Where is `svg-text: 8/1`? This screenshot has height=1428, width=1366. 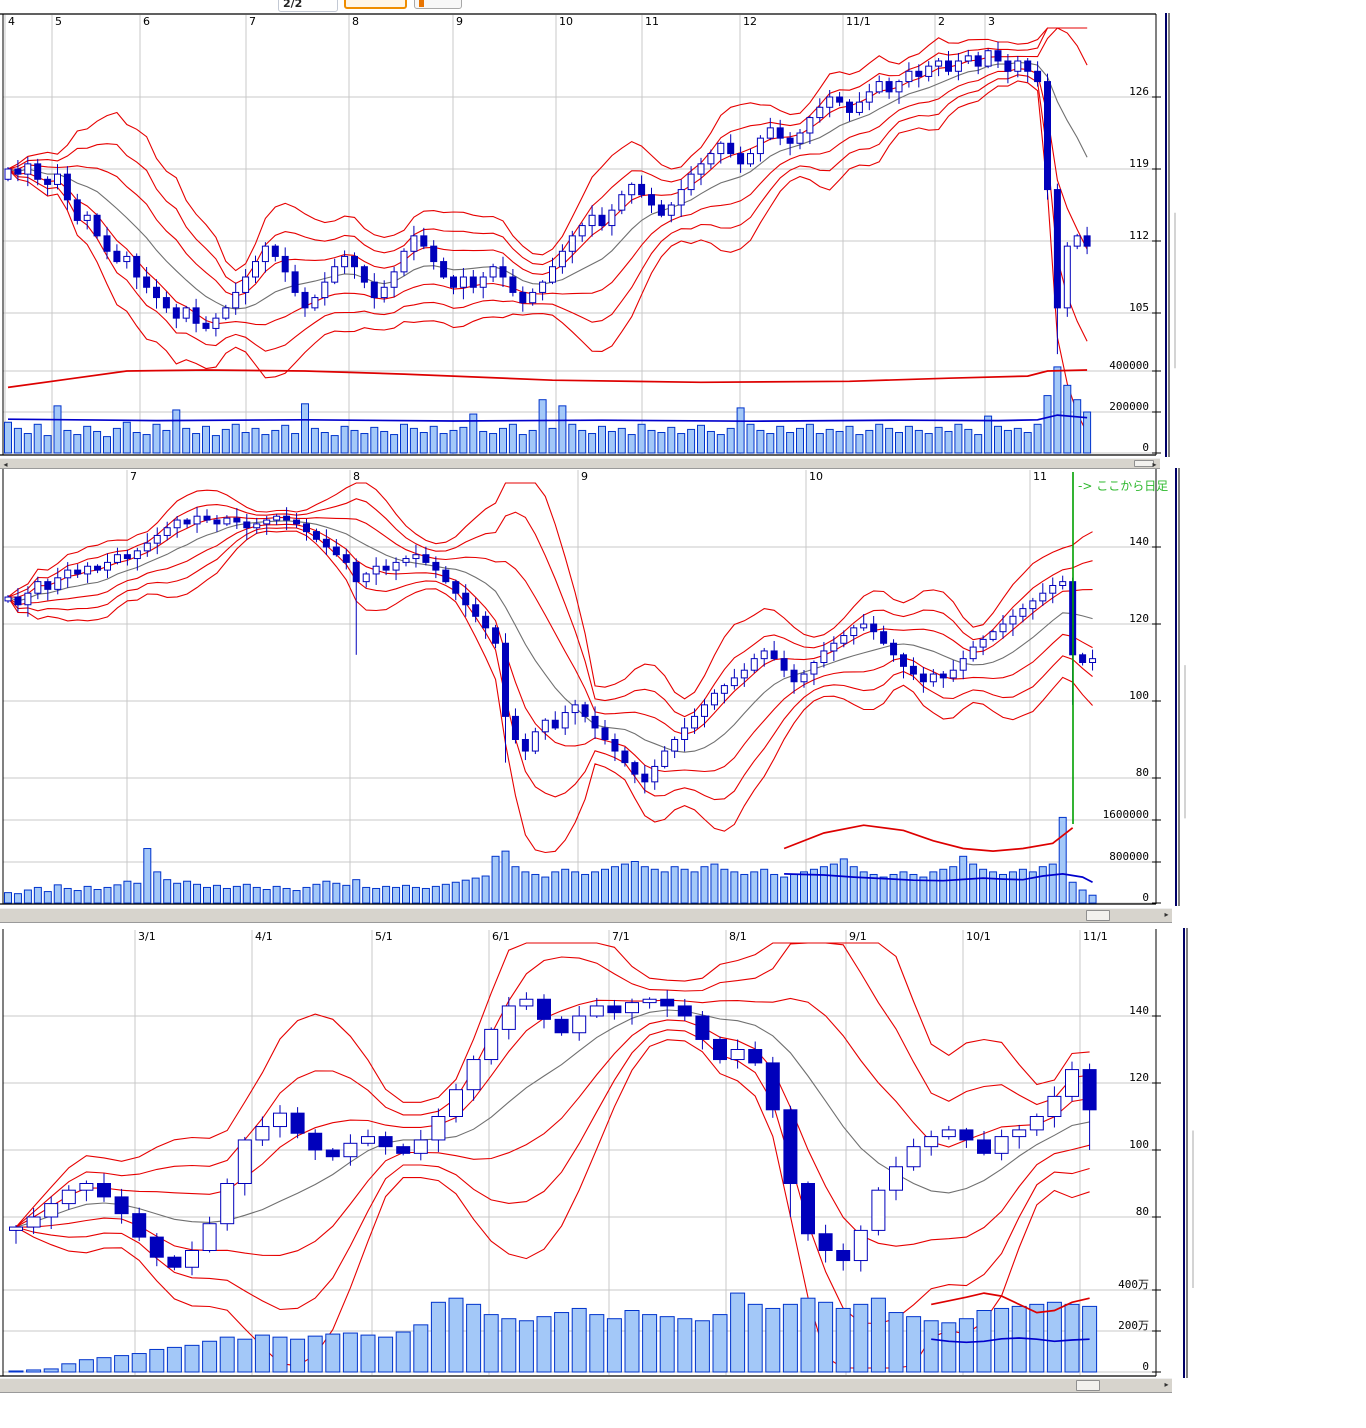
svg-text: 8/1 is located at coordinates (738, 936).